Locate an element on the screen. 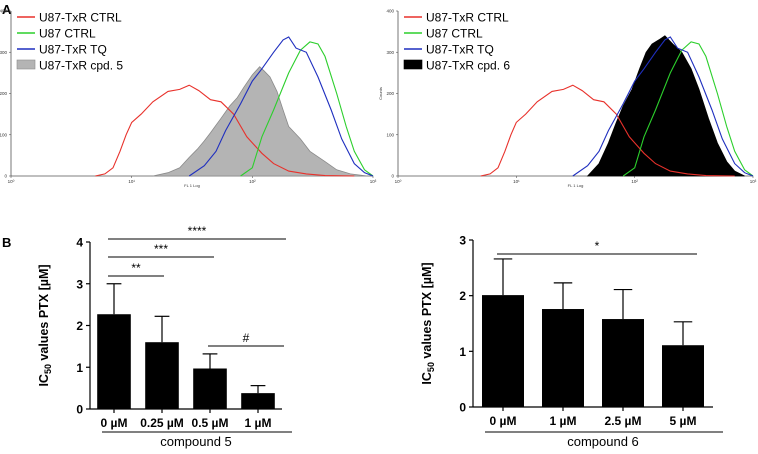 The width and height of the screenshot is (758, 454). x-axis-label: compound 5 is located at coordinates (196, 441).